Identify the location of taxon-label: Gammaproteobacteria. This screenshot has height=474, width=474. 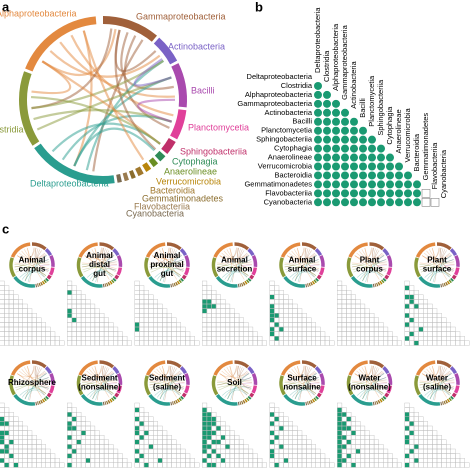
(181, 16).